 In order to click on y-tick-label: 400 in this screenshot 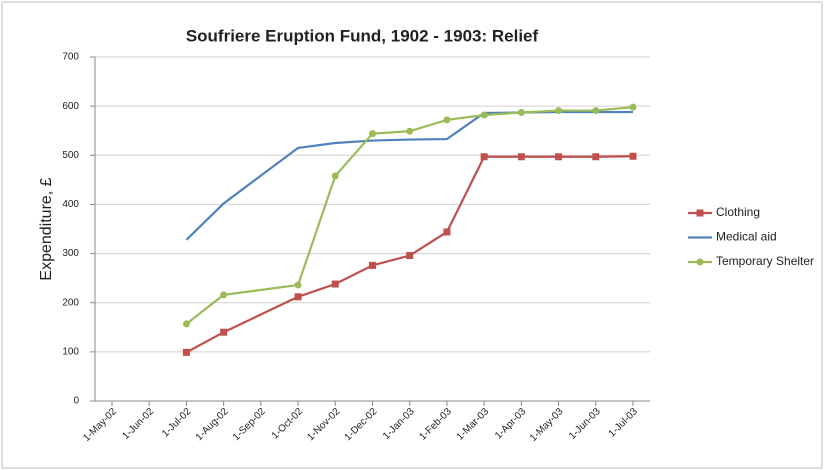, I will do `click(70, 204)`.